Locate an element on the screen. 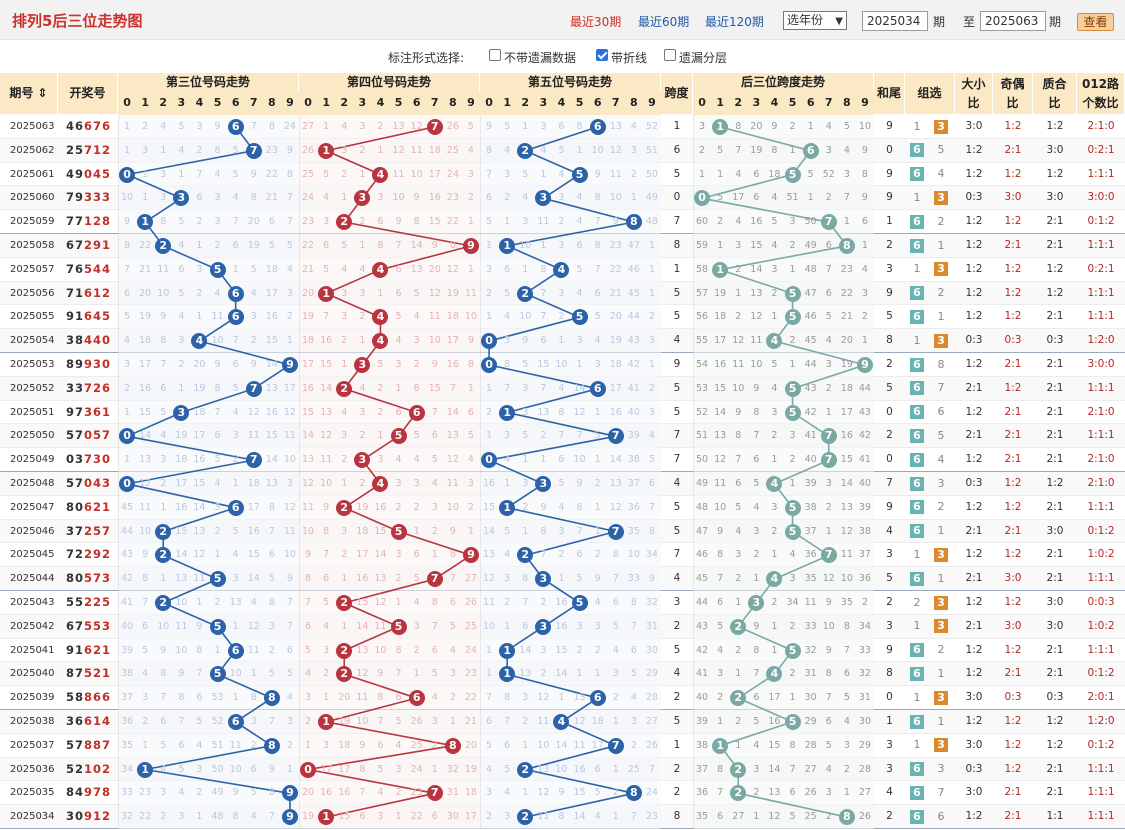 The image size is (1125, 830). issue-number: 2025034 is located at coordinates (32, 817).